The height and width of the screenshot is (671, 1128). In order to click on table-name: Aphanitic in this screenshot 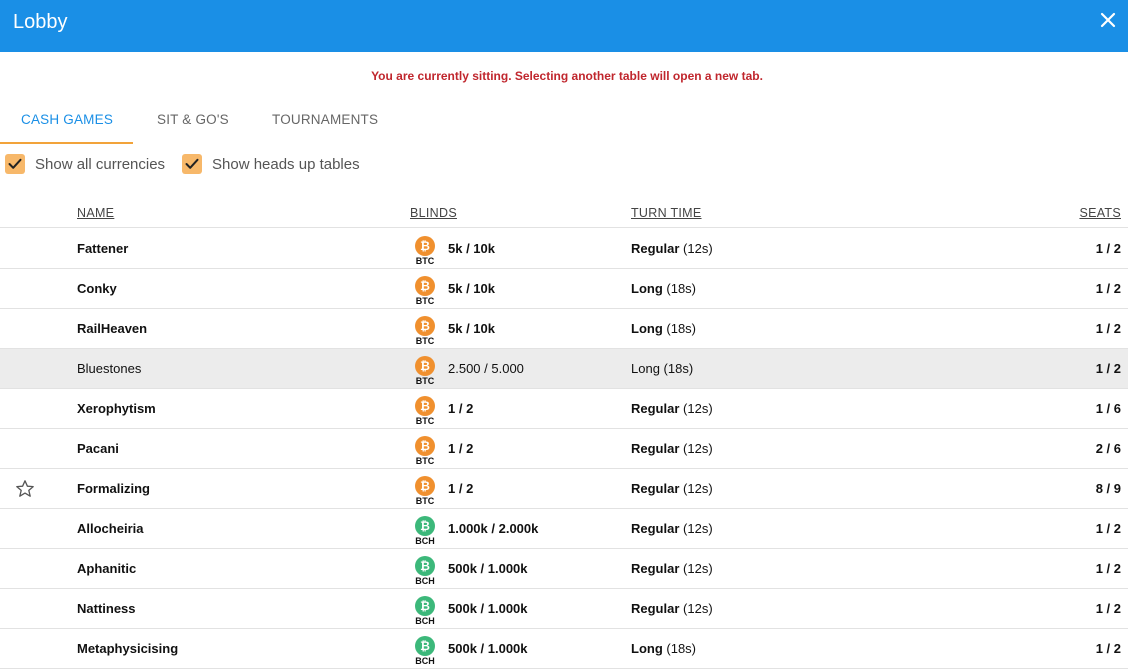, I will do `click(107, 568)`.